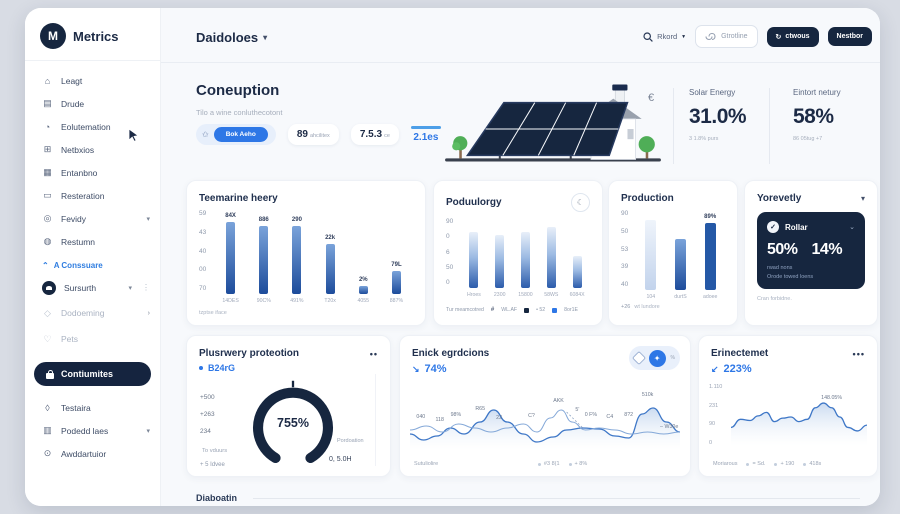  I want to click on kebab-menu-icon: ⋮, so click(146, 287).